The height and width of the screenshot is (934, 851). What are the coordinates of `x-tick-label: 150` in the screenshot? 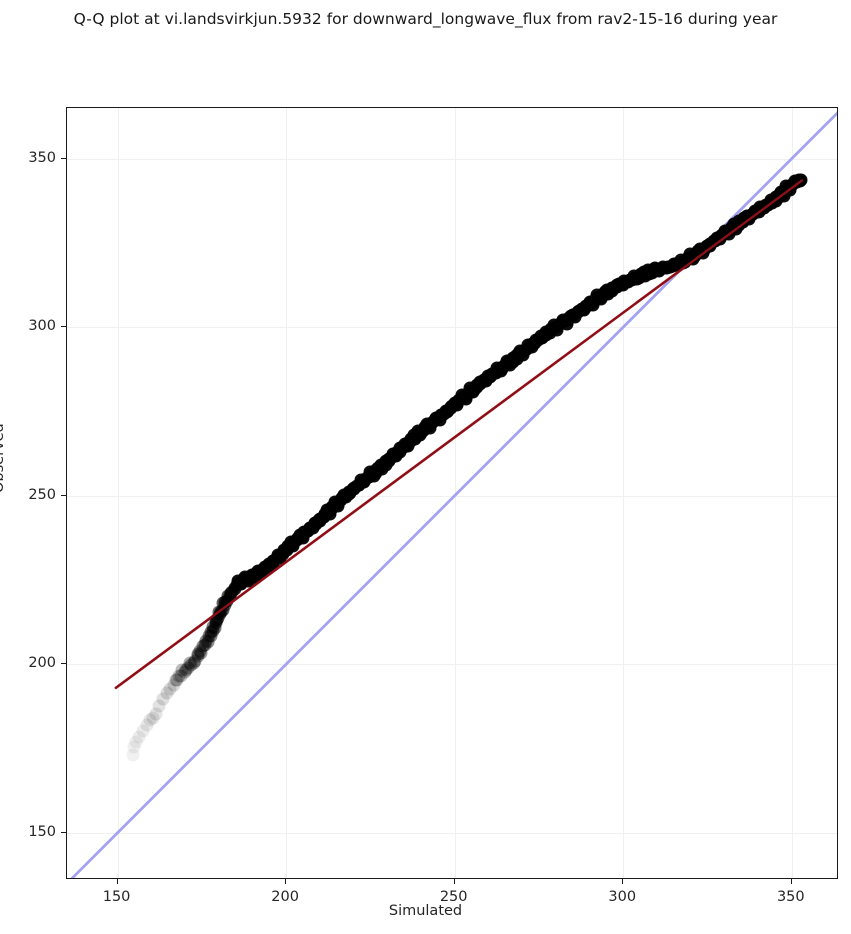 It's located at (116, 897).